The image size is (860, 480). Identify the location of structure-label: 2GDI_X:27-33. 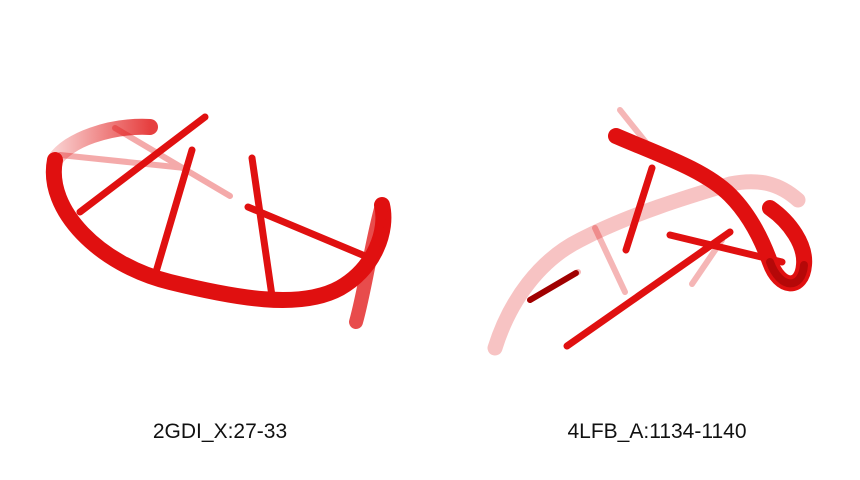
(220, 431).